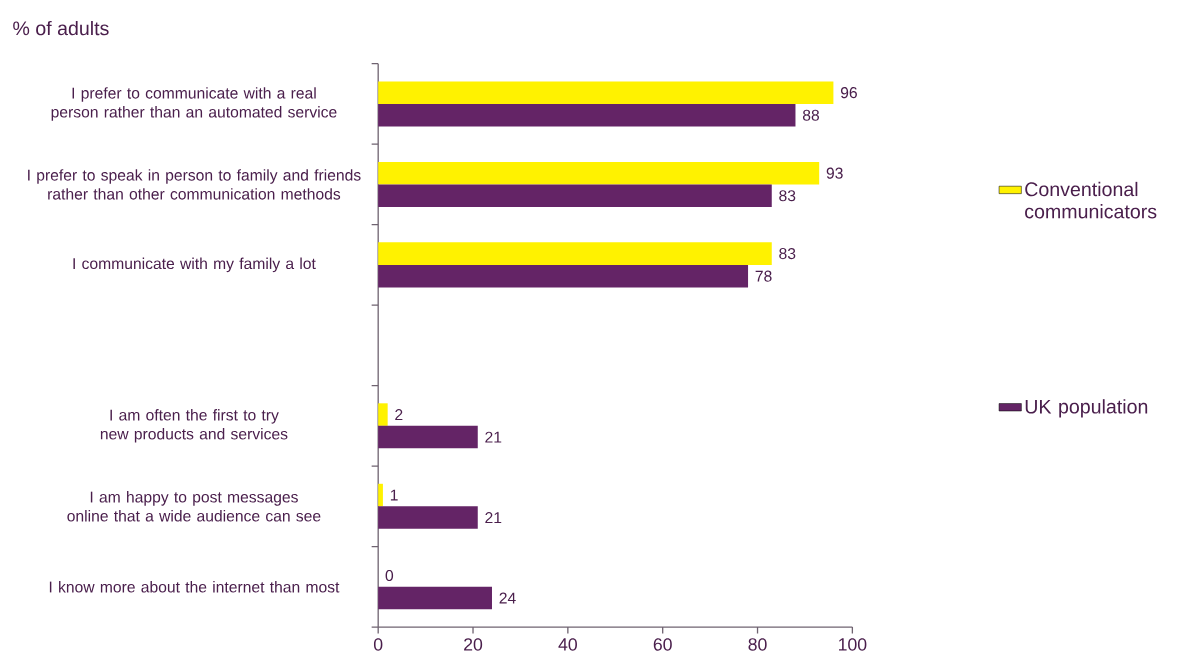  What do you see at coordinates (389, 575) in the screenshot?
I see `data-label: 0` at bounding box center [389, 575].